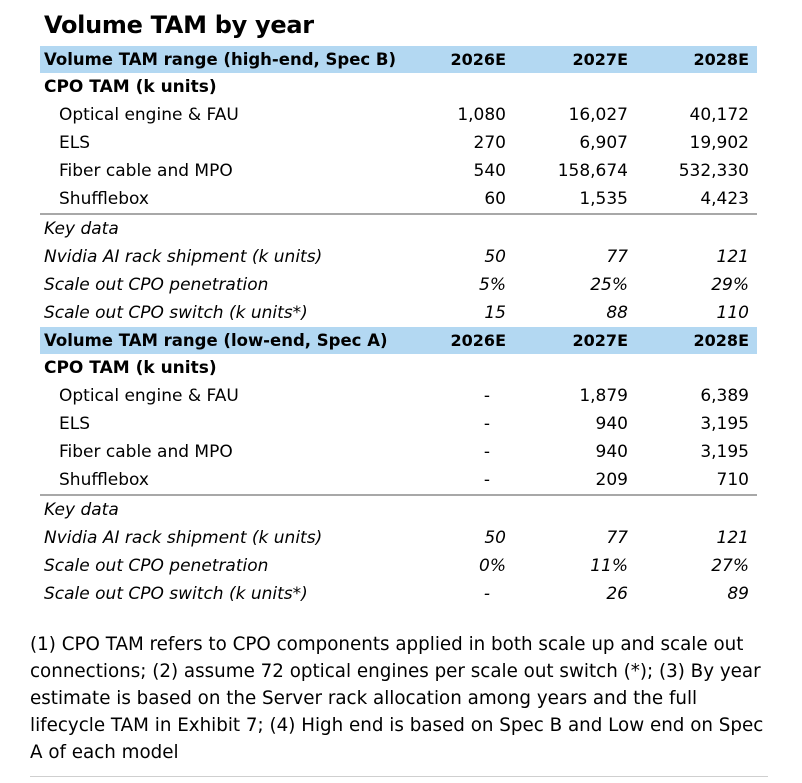  What do you see at coordinates (730, 566) in the screenshot?
I see `key-cell-value: 27%` at bounding box center [730, 566].